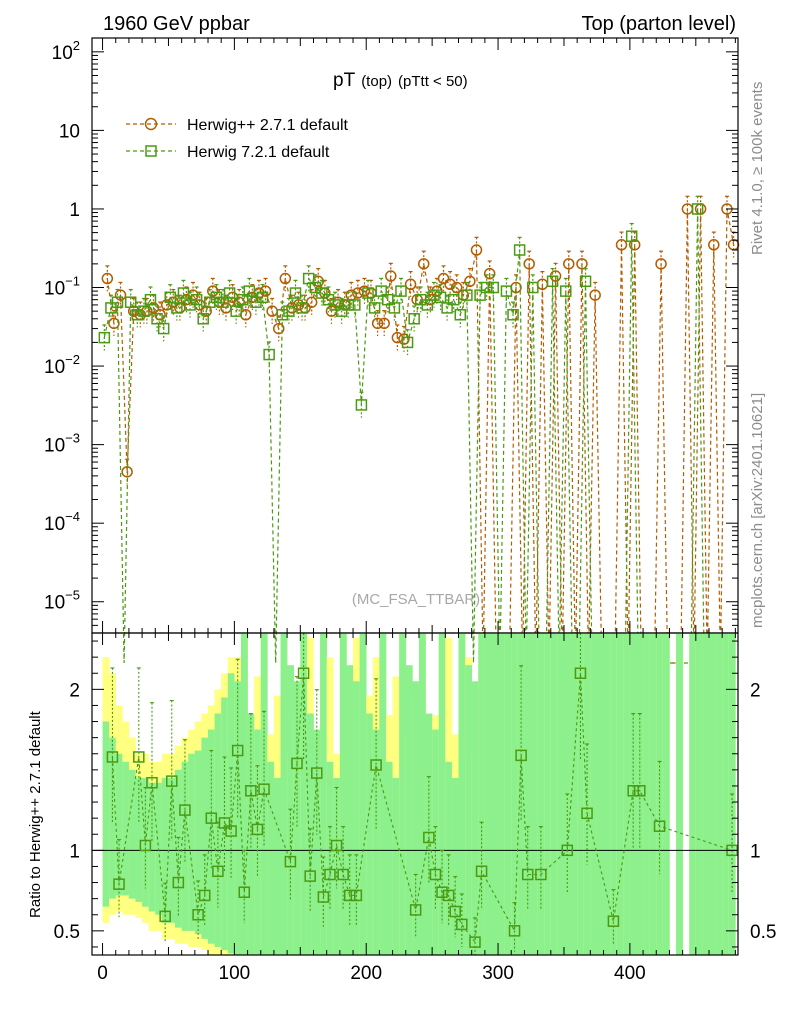  I want to click on y-tick-label-exponent: −3, so click(72, 438).